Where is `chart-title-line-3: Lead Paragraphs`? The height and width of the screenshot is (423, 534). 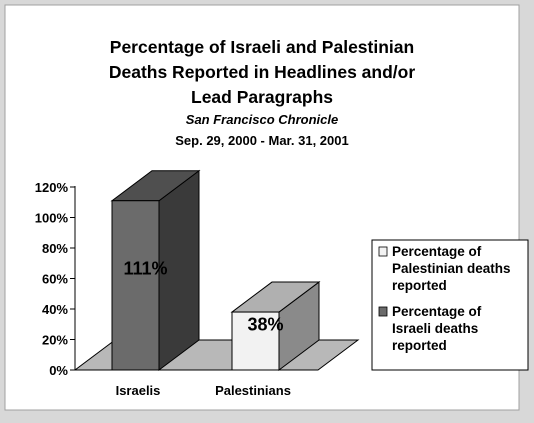
chart-title-line-3: Lead Paragraphs is located at coordinates (262, 97).